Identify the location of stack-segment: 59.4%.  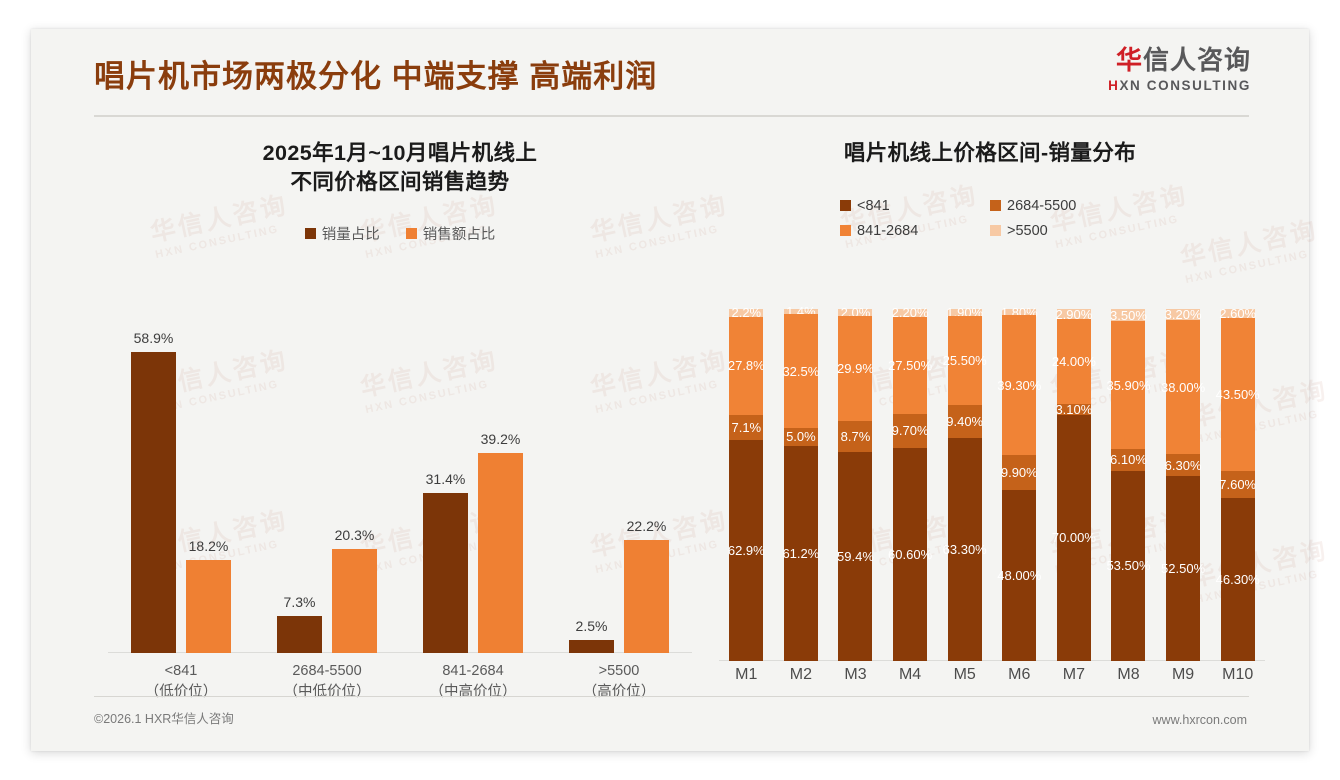
(855, 556).